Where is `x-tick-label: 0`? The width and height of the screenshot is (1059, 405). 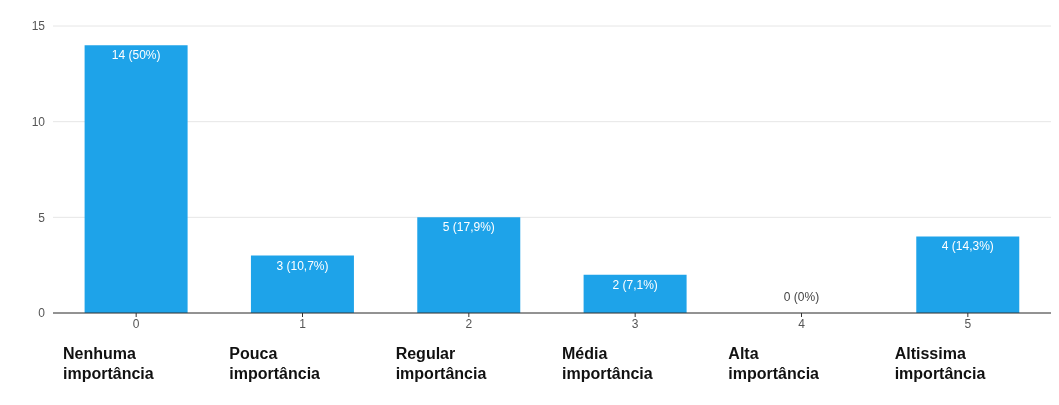 x-tick-label: 0 is located at coordinates (136, 323).